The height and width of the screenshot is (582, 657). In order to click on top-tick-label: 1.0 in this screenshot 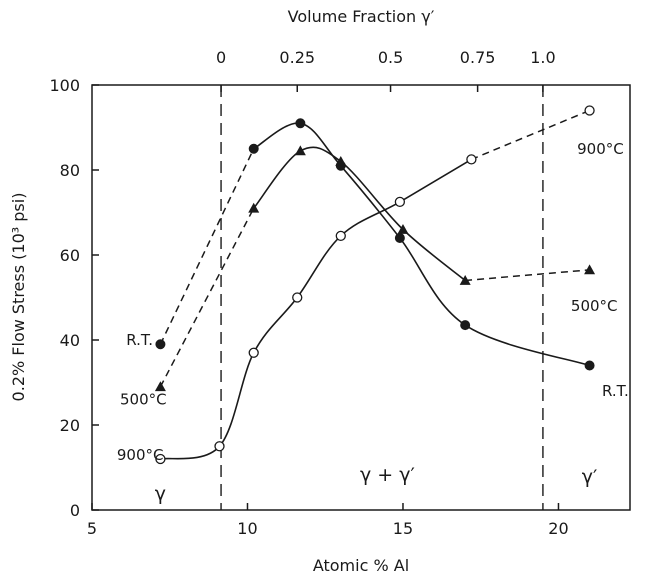, I will do `click(542, 57)`.